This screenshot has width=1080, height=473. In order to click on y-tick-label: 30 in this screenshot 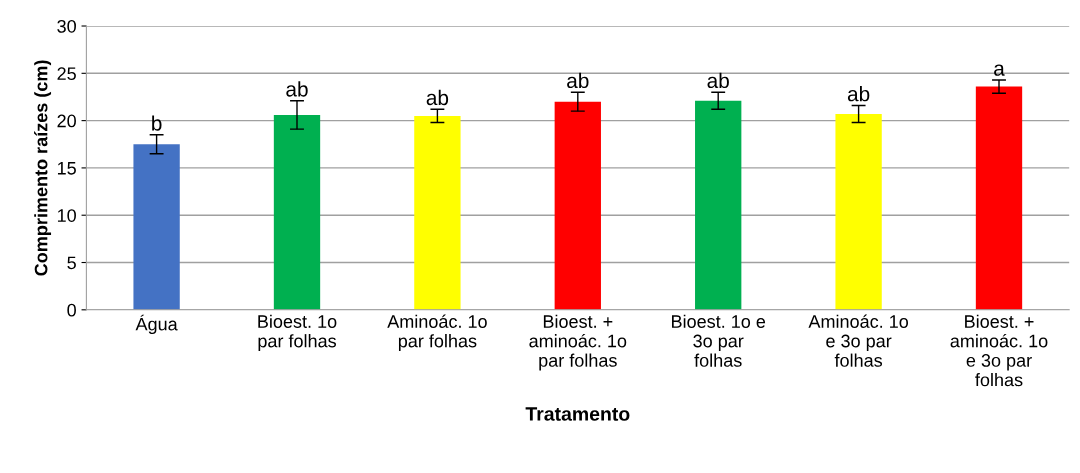, I will do `click(66, 26)`.